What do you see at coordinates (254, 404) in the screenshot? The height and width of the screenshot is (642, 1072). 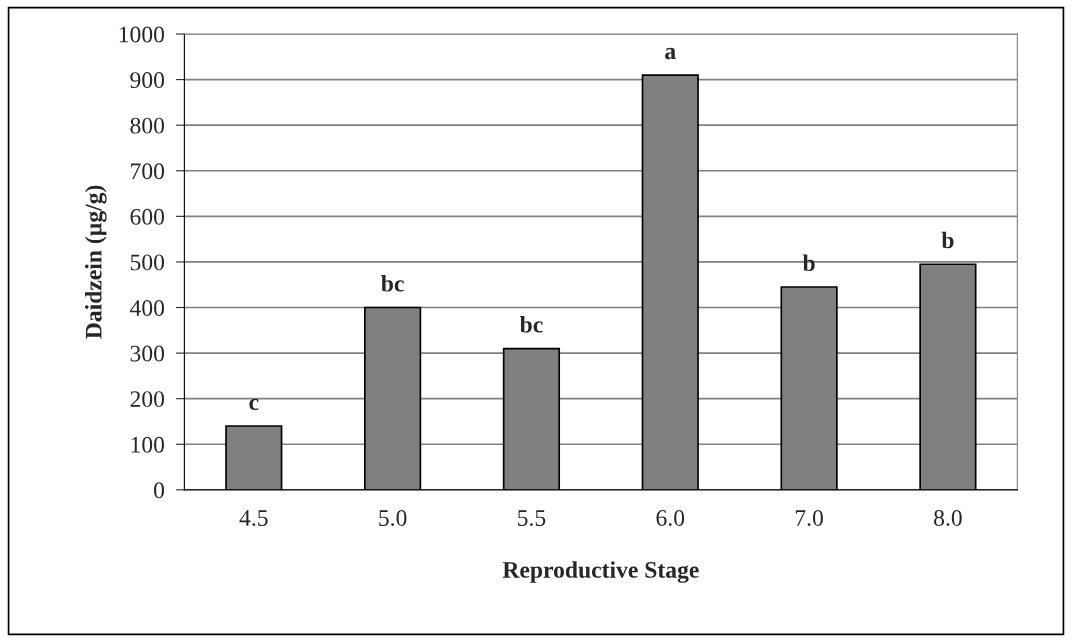 I see `annotation: c` at bounding box center [254, 404].